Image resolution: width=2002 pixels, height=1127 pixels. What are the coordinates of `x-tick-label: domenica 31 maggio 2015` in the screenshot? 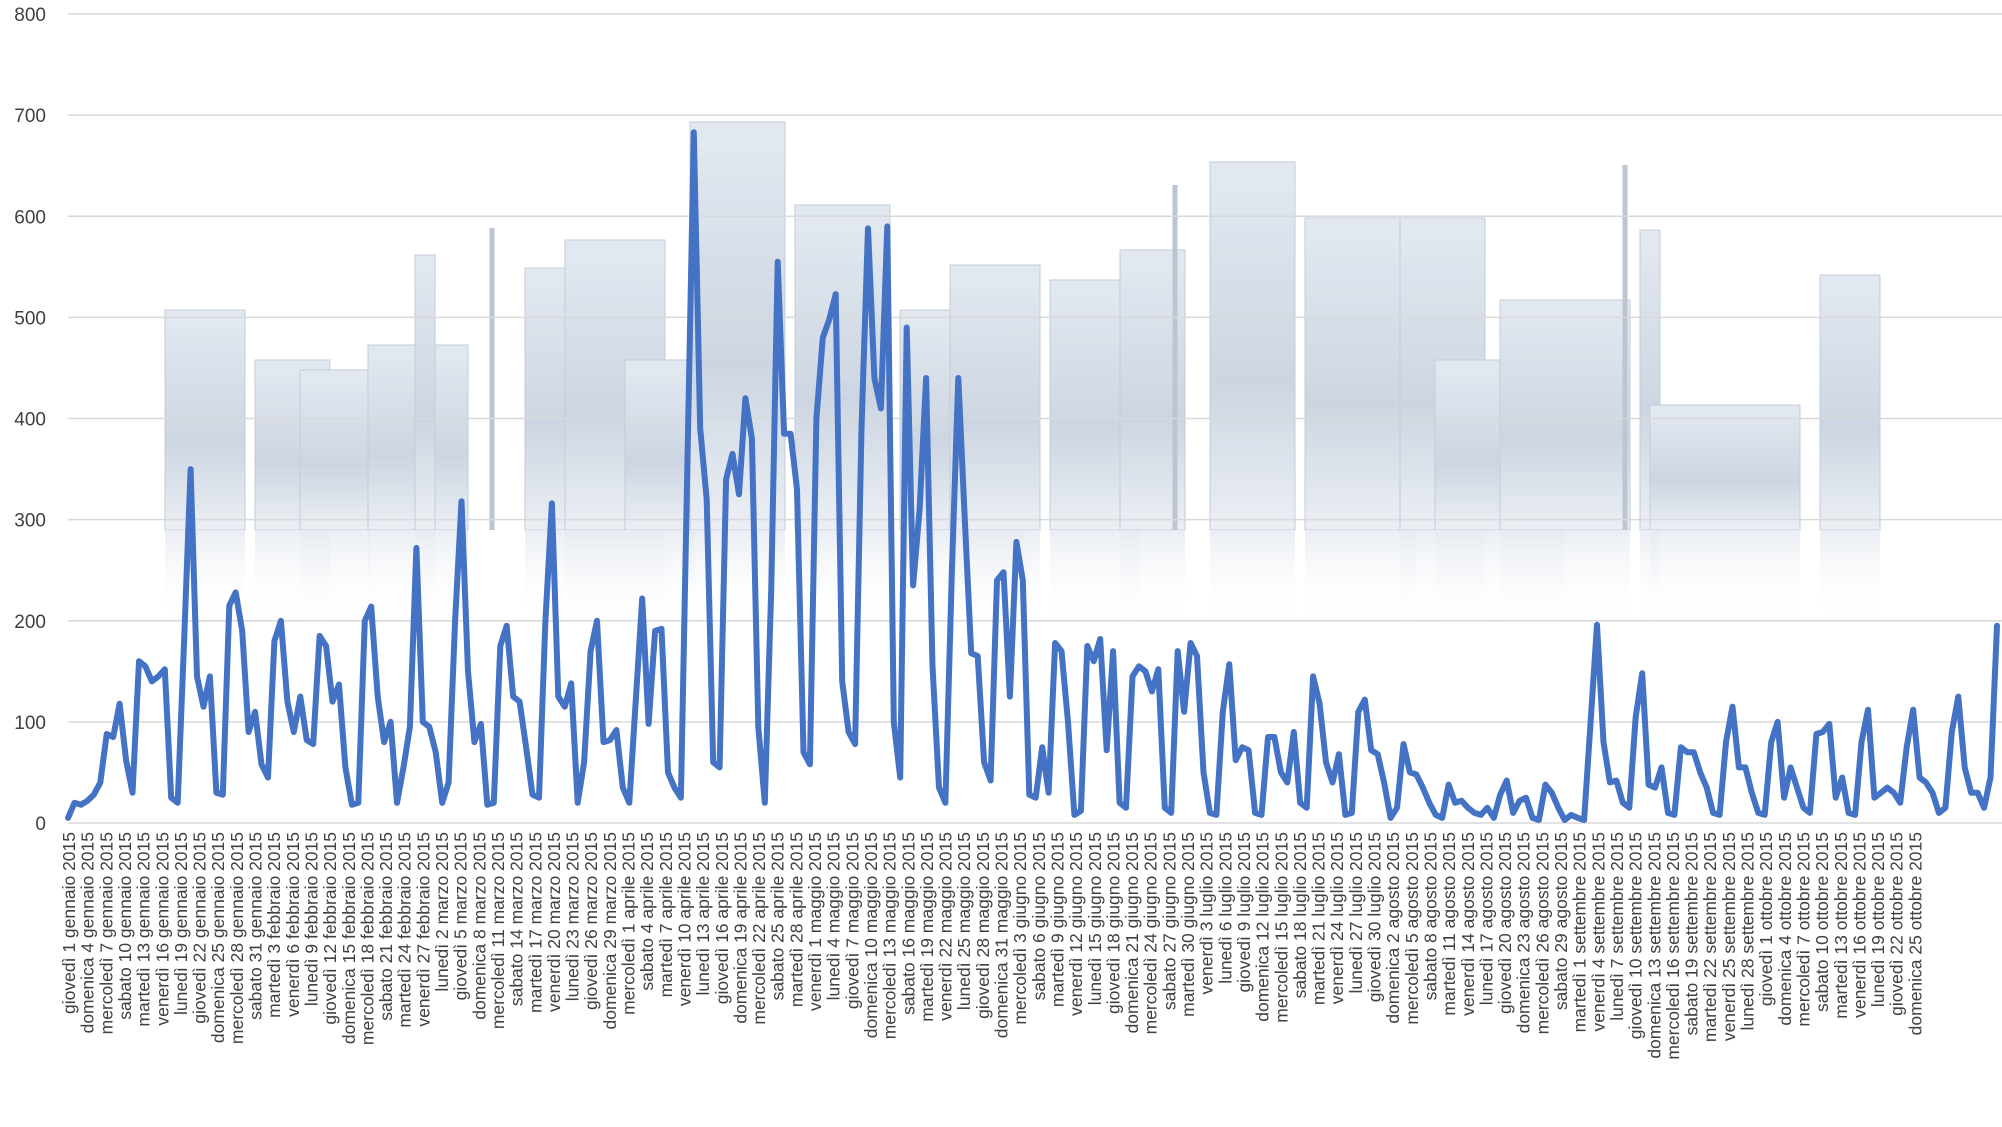 It's located at (1002, 935).